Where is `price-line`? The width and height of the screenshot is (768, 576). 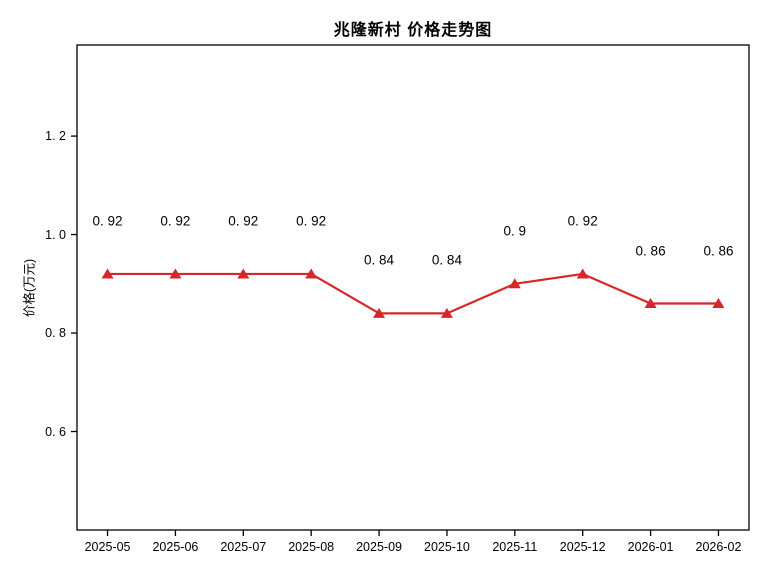 price-line is located at coordinates (413, 293).